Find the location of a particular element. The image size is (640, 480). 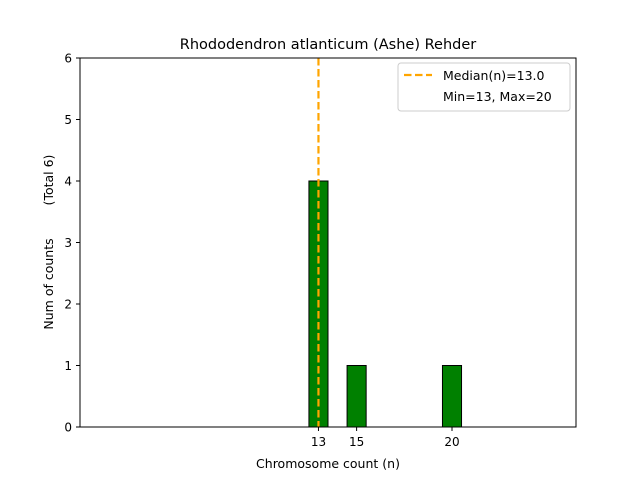

chart-title: Rhododendron atlanticum (Ashe) Rehder is located at coordinates (328, 45).